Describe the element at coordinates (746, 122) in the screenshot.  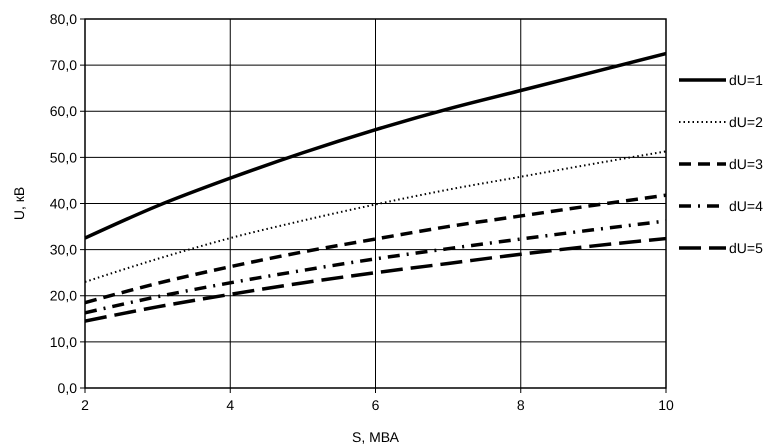
I see `legend-label: dU=2` at that location.